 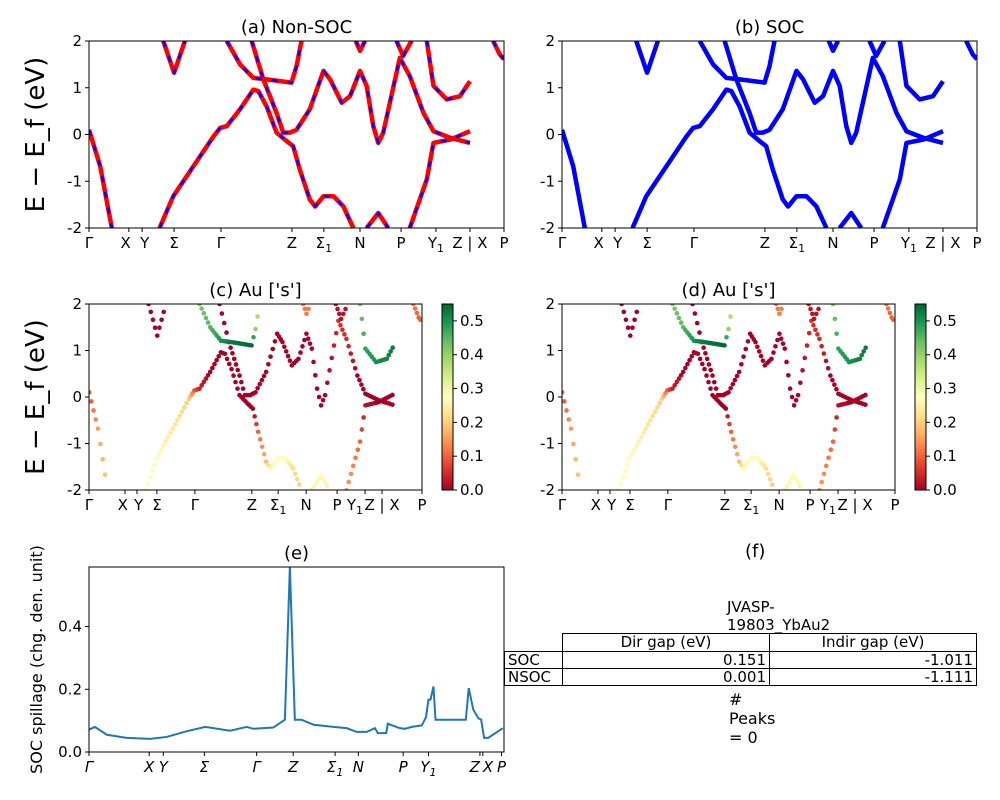 I want to click on x-tick-label: Z, so click(x=725, y=505).